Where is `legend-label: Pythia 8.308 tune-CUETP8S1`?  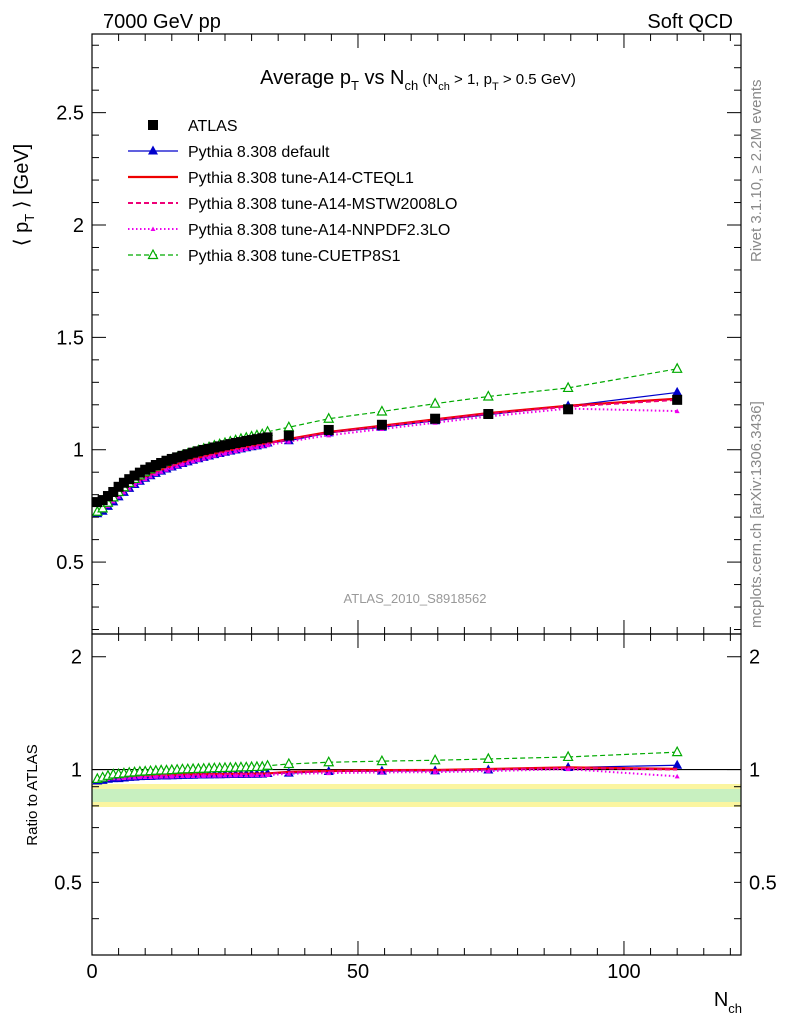 legend-label: Pythia 8.308 tune-CUETP8S1 is located at coordinates (294, 256).